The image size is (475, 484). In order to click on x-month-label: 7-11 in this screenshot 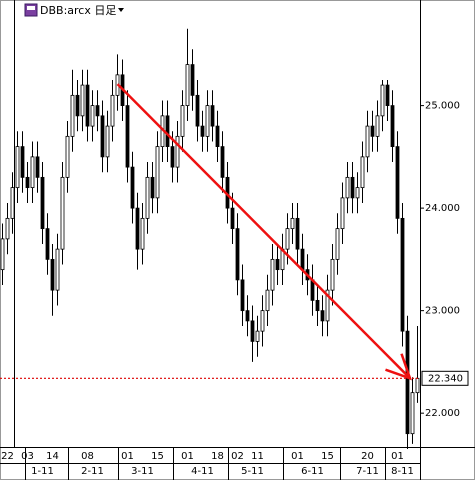, I will do `click(367, 471)`.